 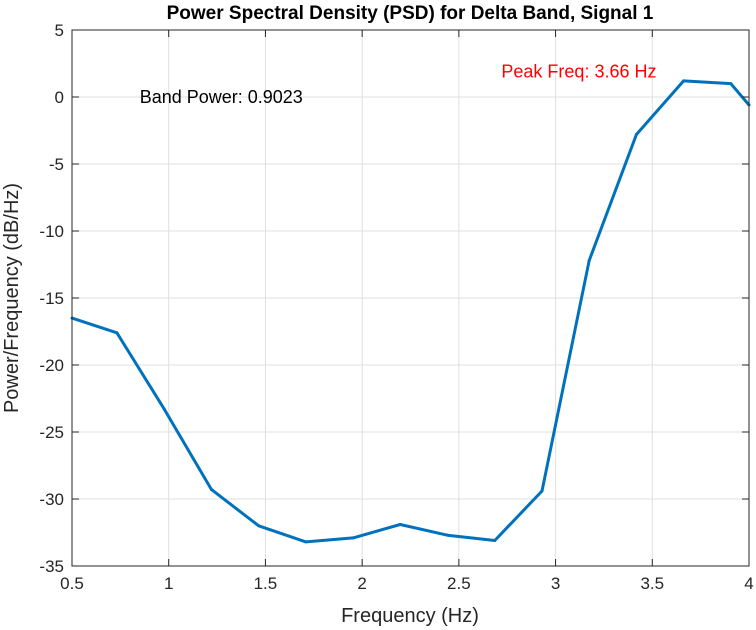 What do you see at coordinates (168, 583) in the screenshot?
I see `x-tick-label: 1` at bounding box center [168, 583].